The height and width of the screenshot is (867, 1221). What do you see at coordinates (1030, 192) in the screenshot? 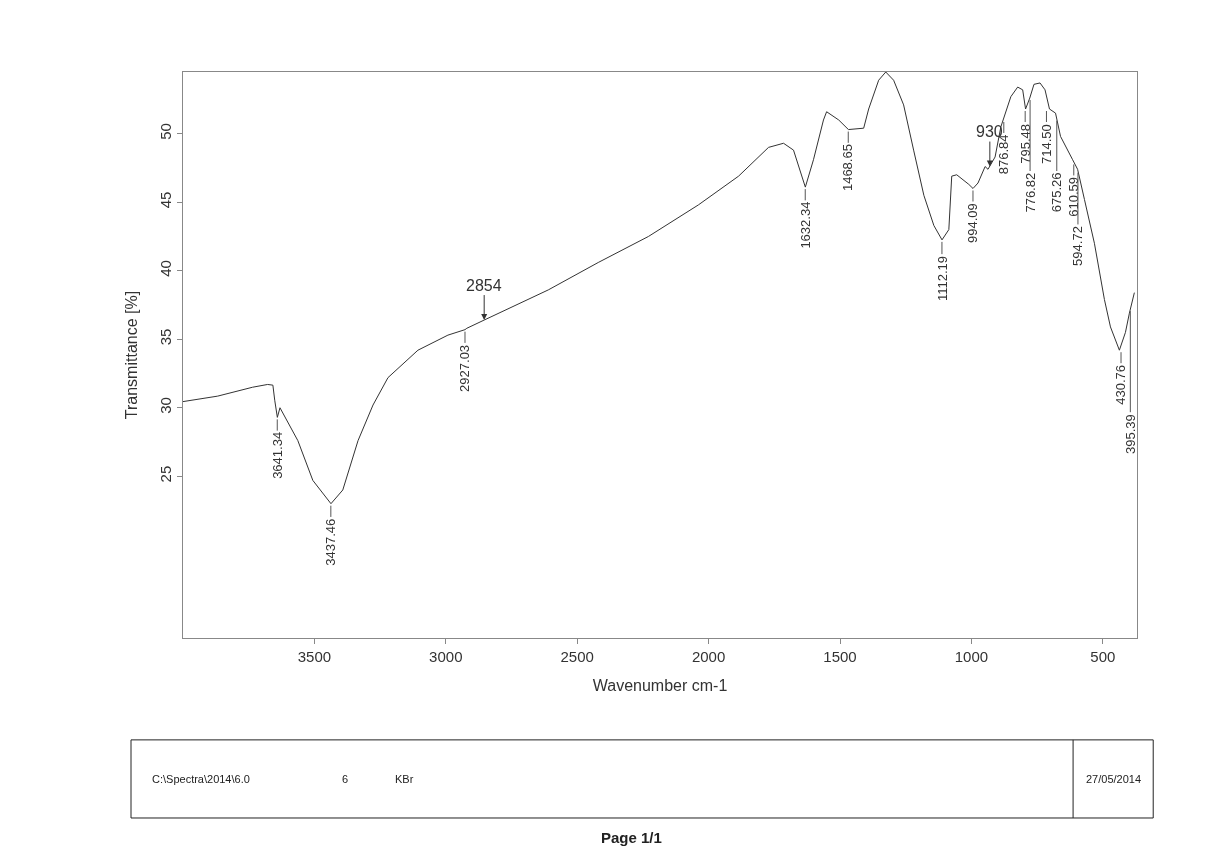
I see `annotation: 776.82` at bounding box center [1030, 192].